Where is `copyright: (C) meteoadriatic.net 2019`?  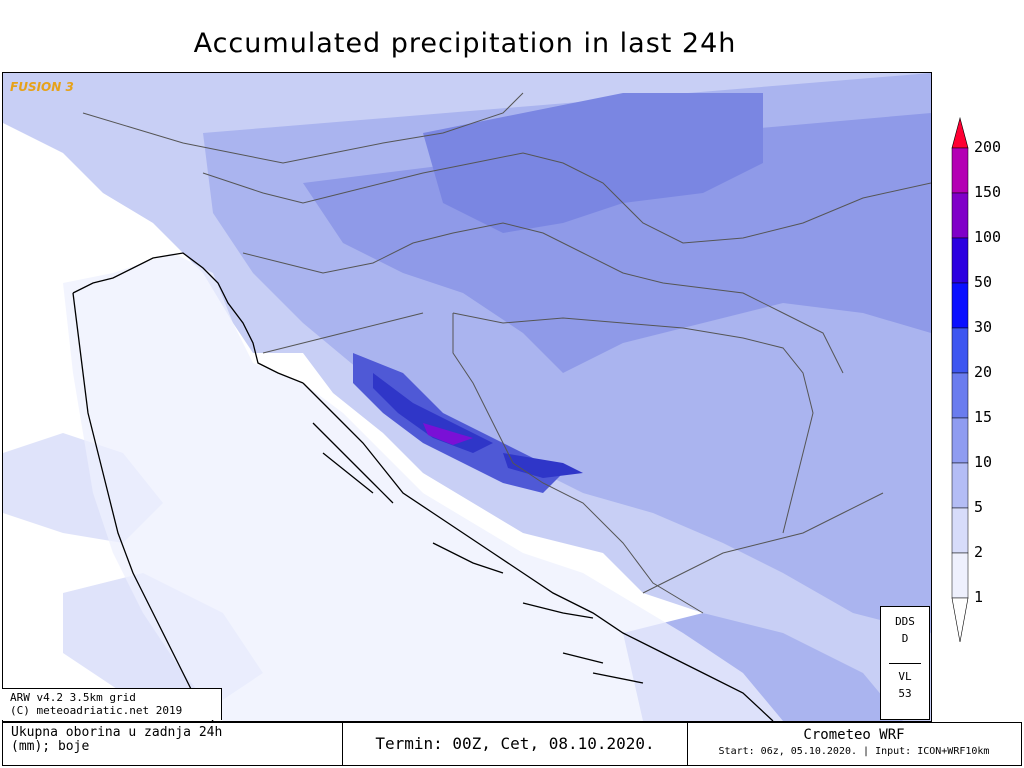 copyright: (C) meteoadriatic.net 2019 is located at coordinates (96, 710).